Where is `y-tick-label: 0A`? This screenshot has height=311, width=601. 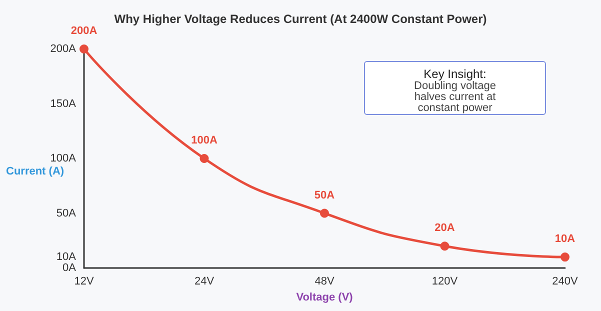
y-tick-label: 0A is located at coordinates (69, 268).